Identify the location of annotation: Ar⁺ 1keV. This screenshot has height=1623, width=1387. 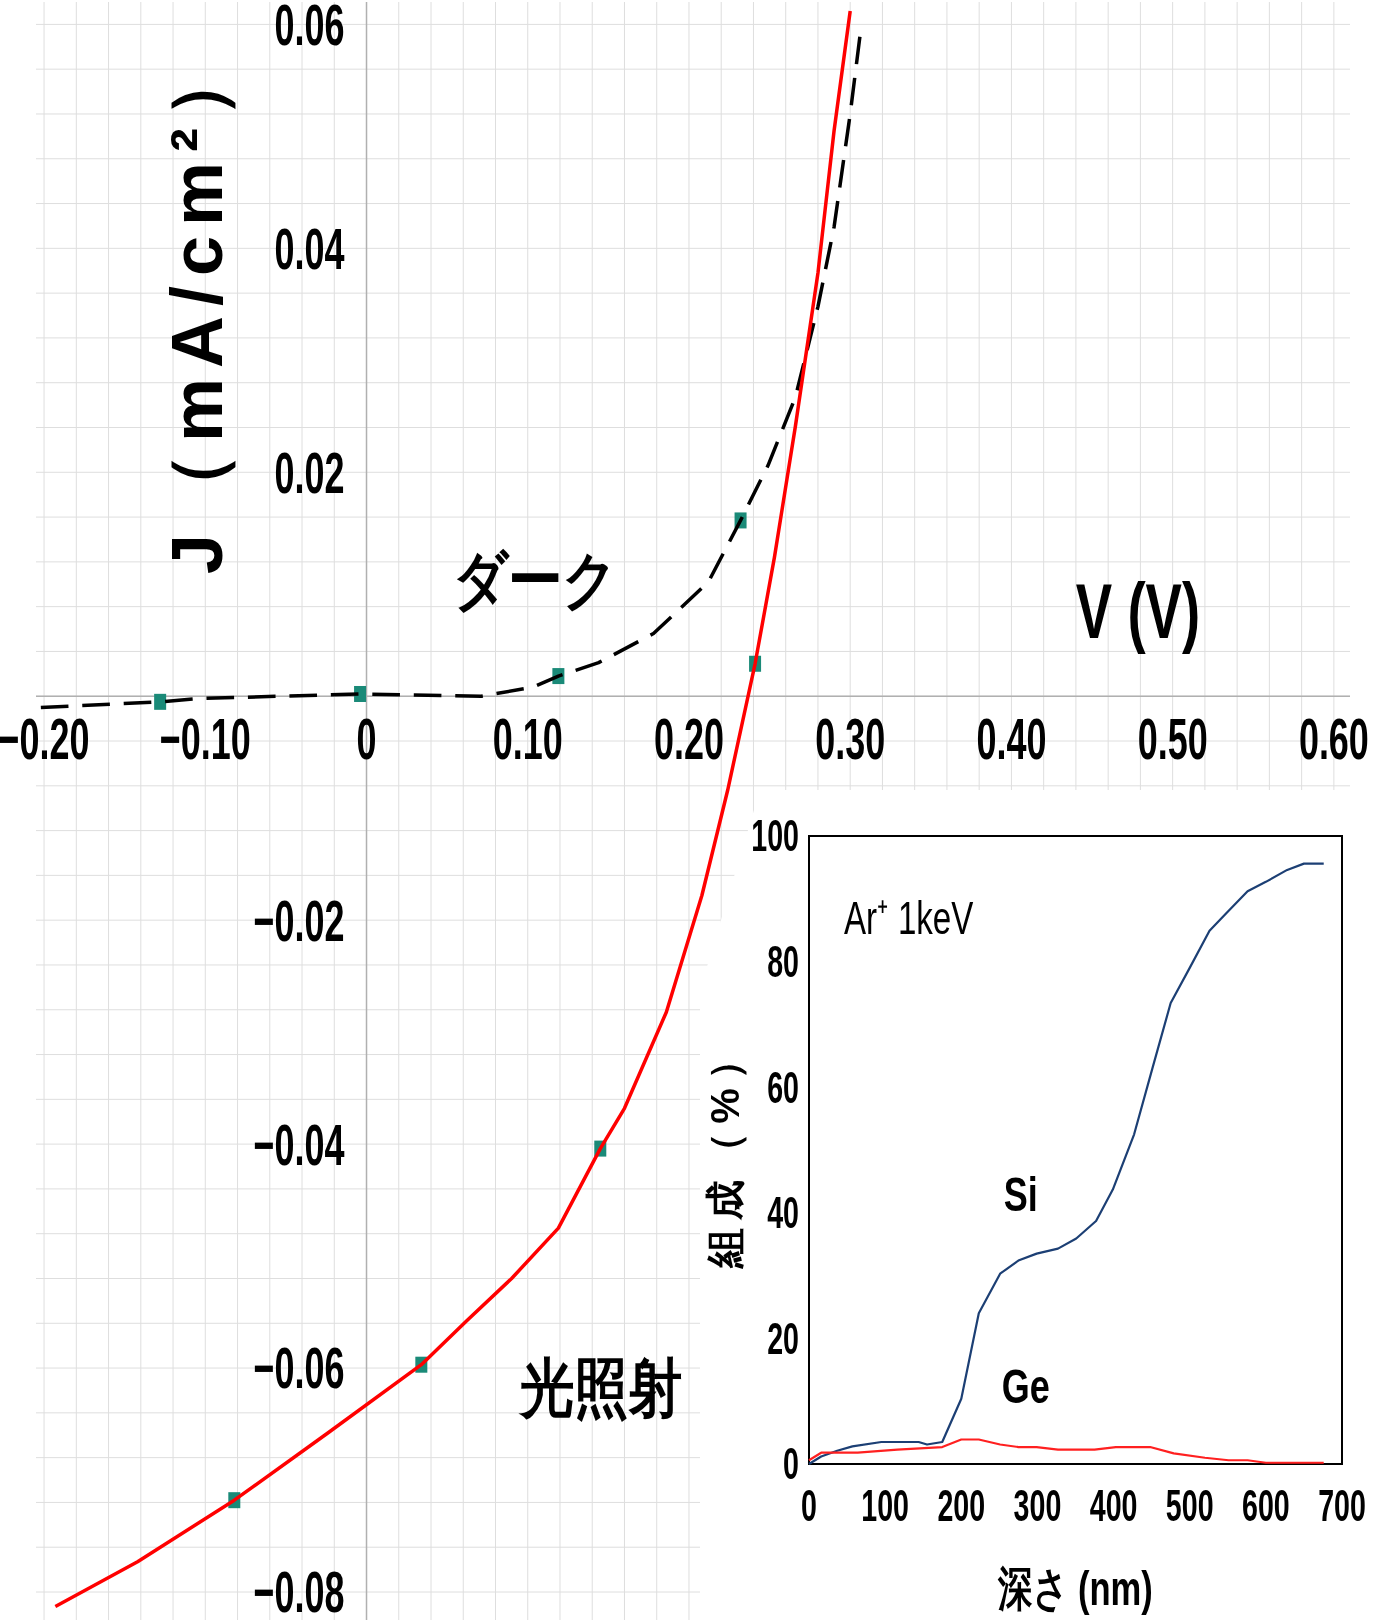
(909, 918).